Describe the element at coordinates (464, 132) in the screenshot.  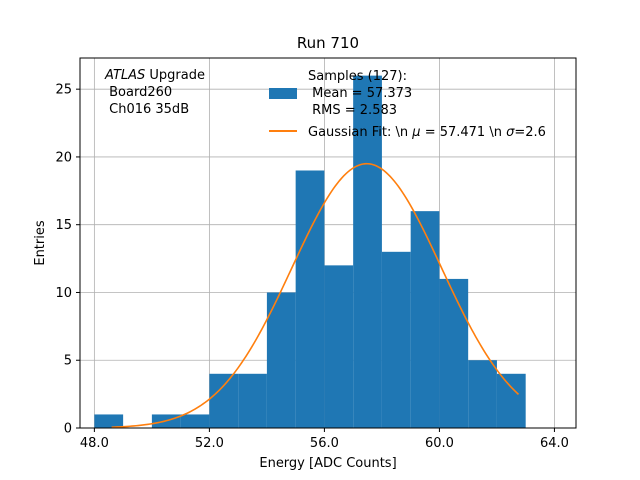
I see `legend-fit-mu-value: = 57.471 \n` at that location.